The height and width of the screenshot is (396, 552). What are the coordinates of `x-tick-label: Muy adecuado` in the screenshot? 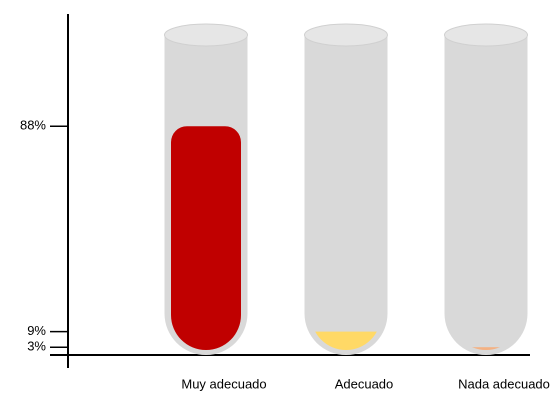 It's located at (223, 383).